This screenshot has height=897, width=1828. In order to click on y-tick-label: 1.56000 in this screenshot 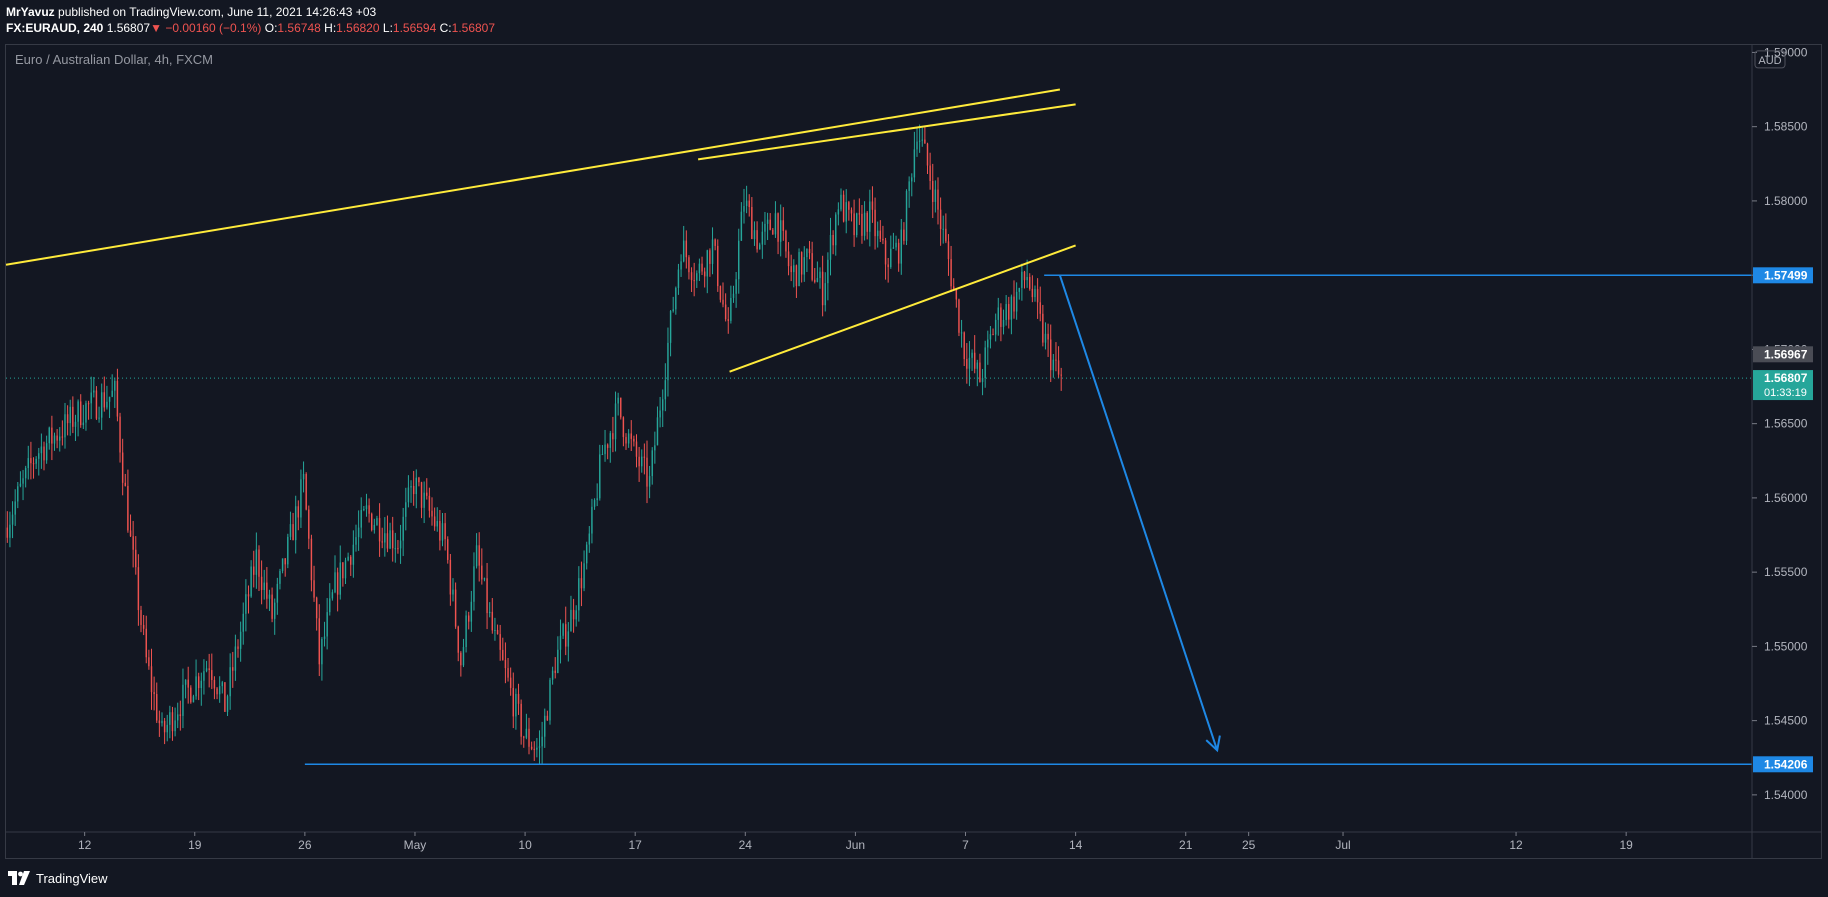, I will do `click(1786, 498)`.